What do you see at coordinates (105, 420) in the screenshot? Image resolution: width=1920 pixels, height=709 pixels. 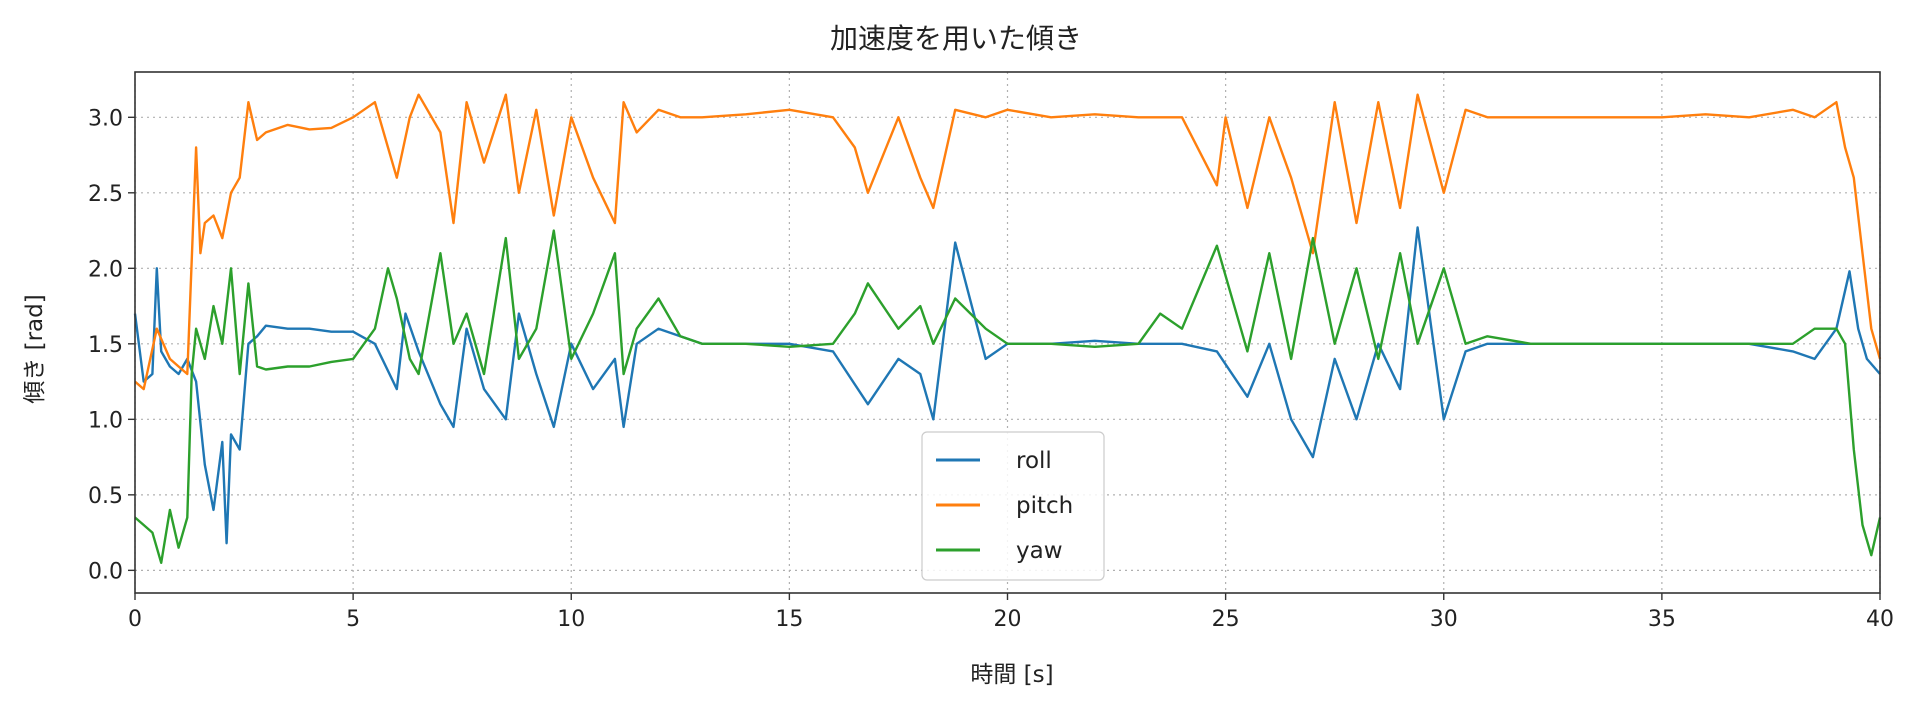 I see `y-tick-label: 1.0` at bounding box center [105, 420].